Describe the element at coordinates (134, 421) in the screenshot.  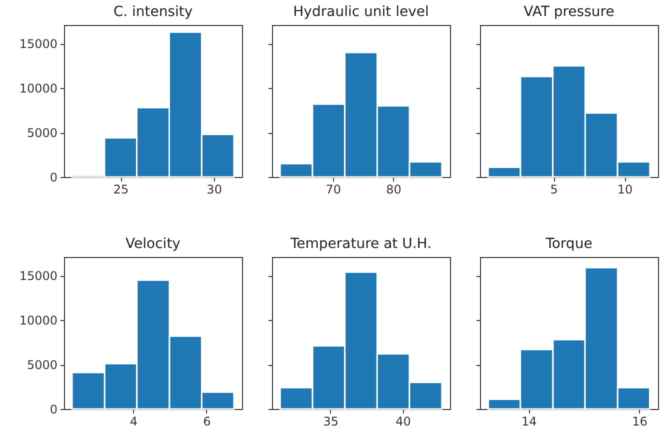
I see `x-tick-label: 4` at that location.